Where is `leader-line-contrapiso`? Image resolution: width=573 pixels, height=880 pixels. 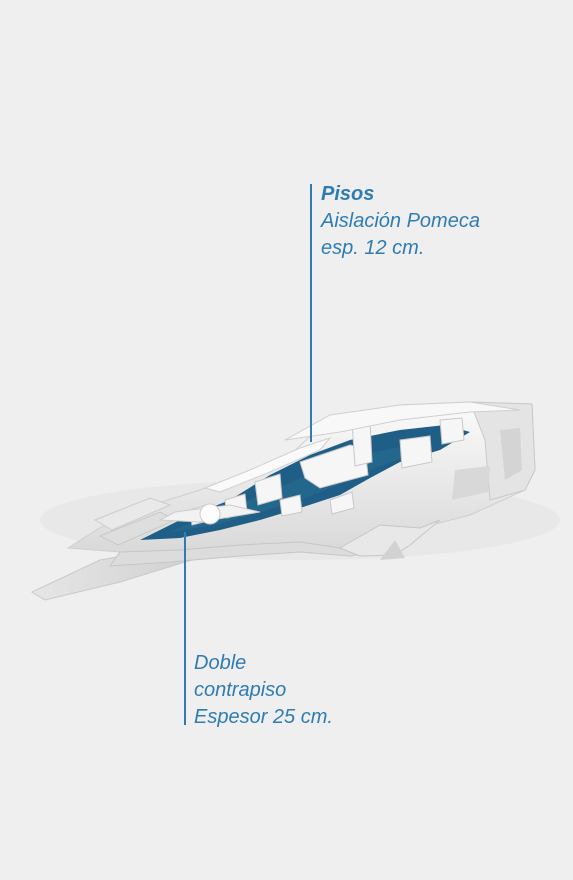 leader-line-contrapiso is located at coordinates (185, 628).